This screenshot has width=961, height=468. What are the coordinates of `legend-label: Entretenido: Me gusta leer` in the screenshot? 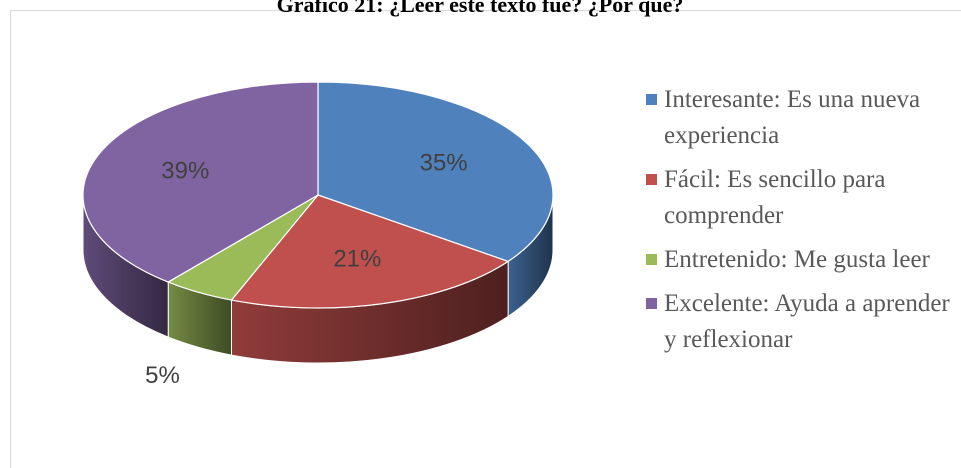 It's located at (797, 259).